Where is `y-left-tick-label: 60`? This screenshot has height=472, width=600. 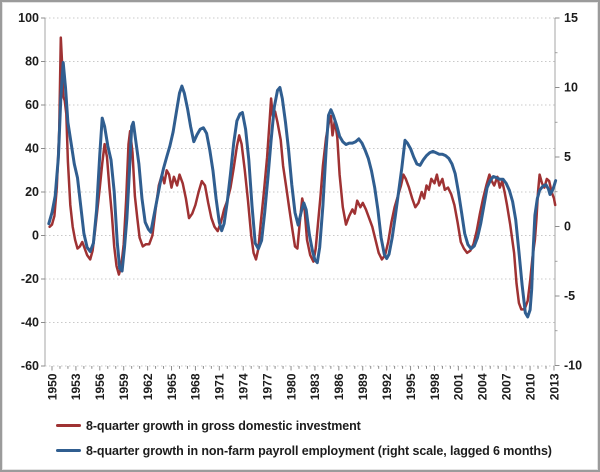 y-left-tick-label: 60 is located at coordinates (32, 105).